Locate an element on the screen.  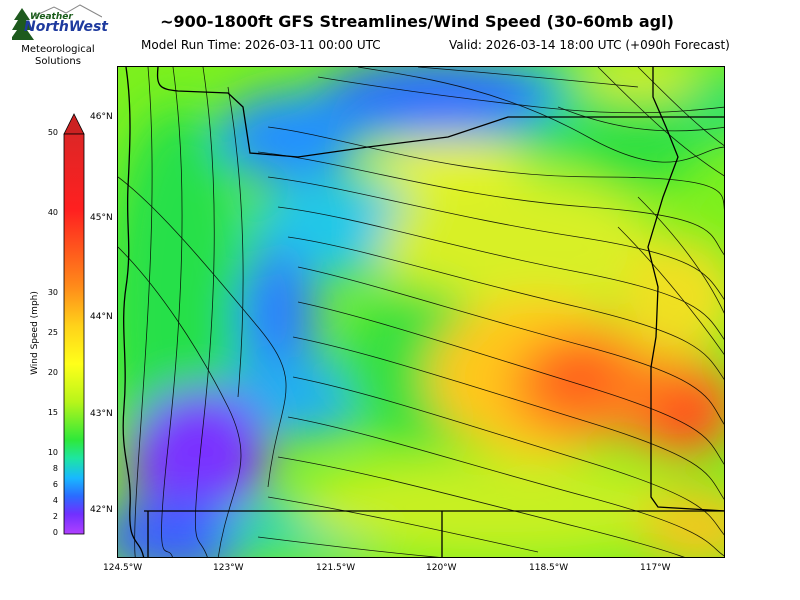
lat-label-45: 45°N is located at coordinates (101, 218).